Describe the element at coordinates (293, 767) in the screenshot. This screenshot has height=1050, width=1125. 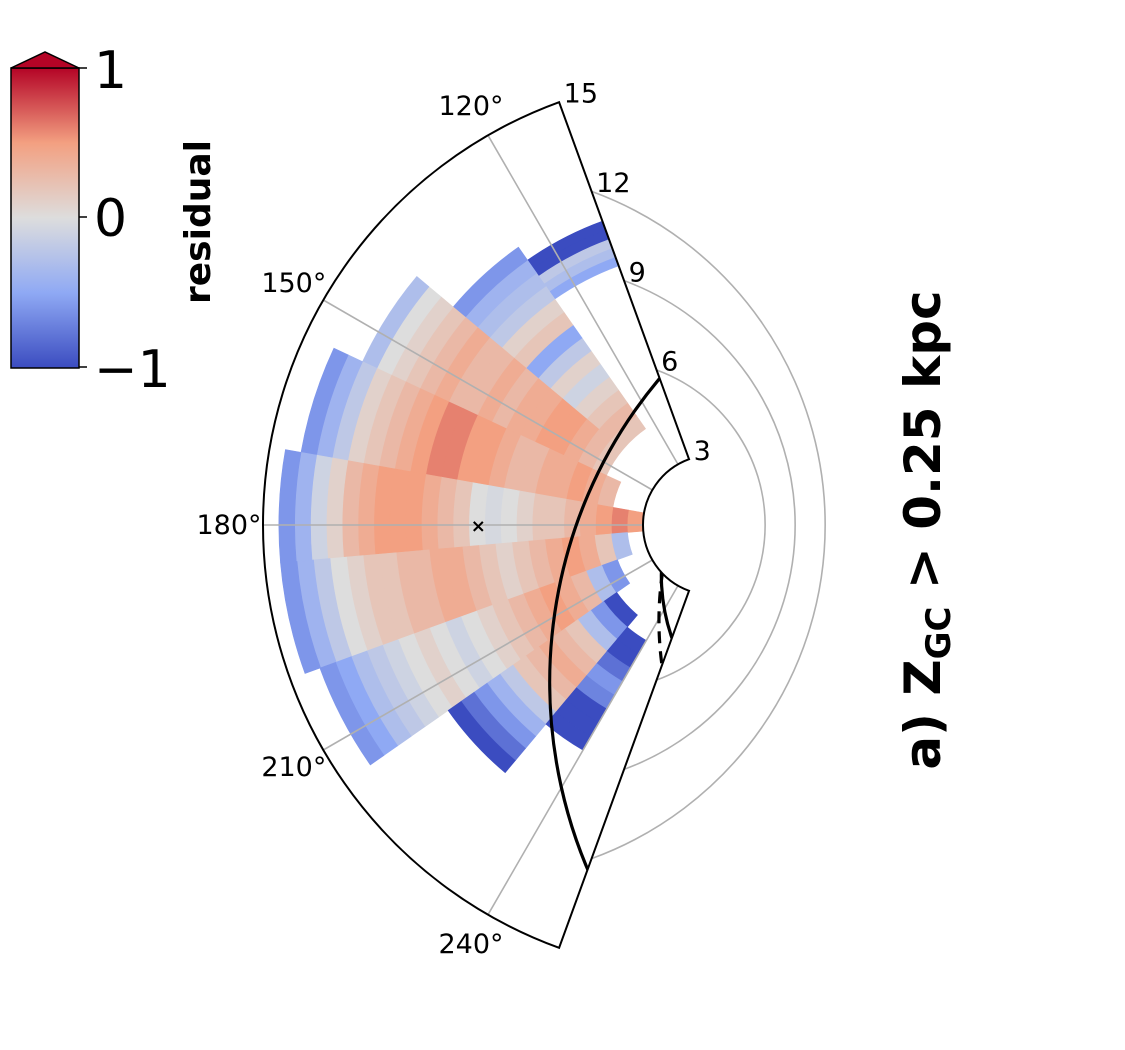
I see `angle-tick-label: 210°` at that location.